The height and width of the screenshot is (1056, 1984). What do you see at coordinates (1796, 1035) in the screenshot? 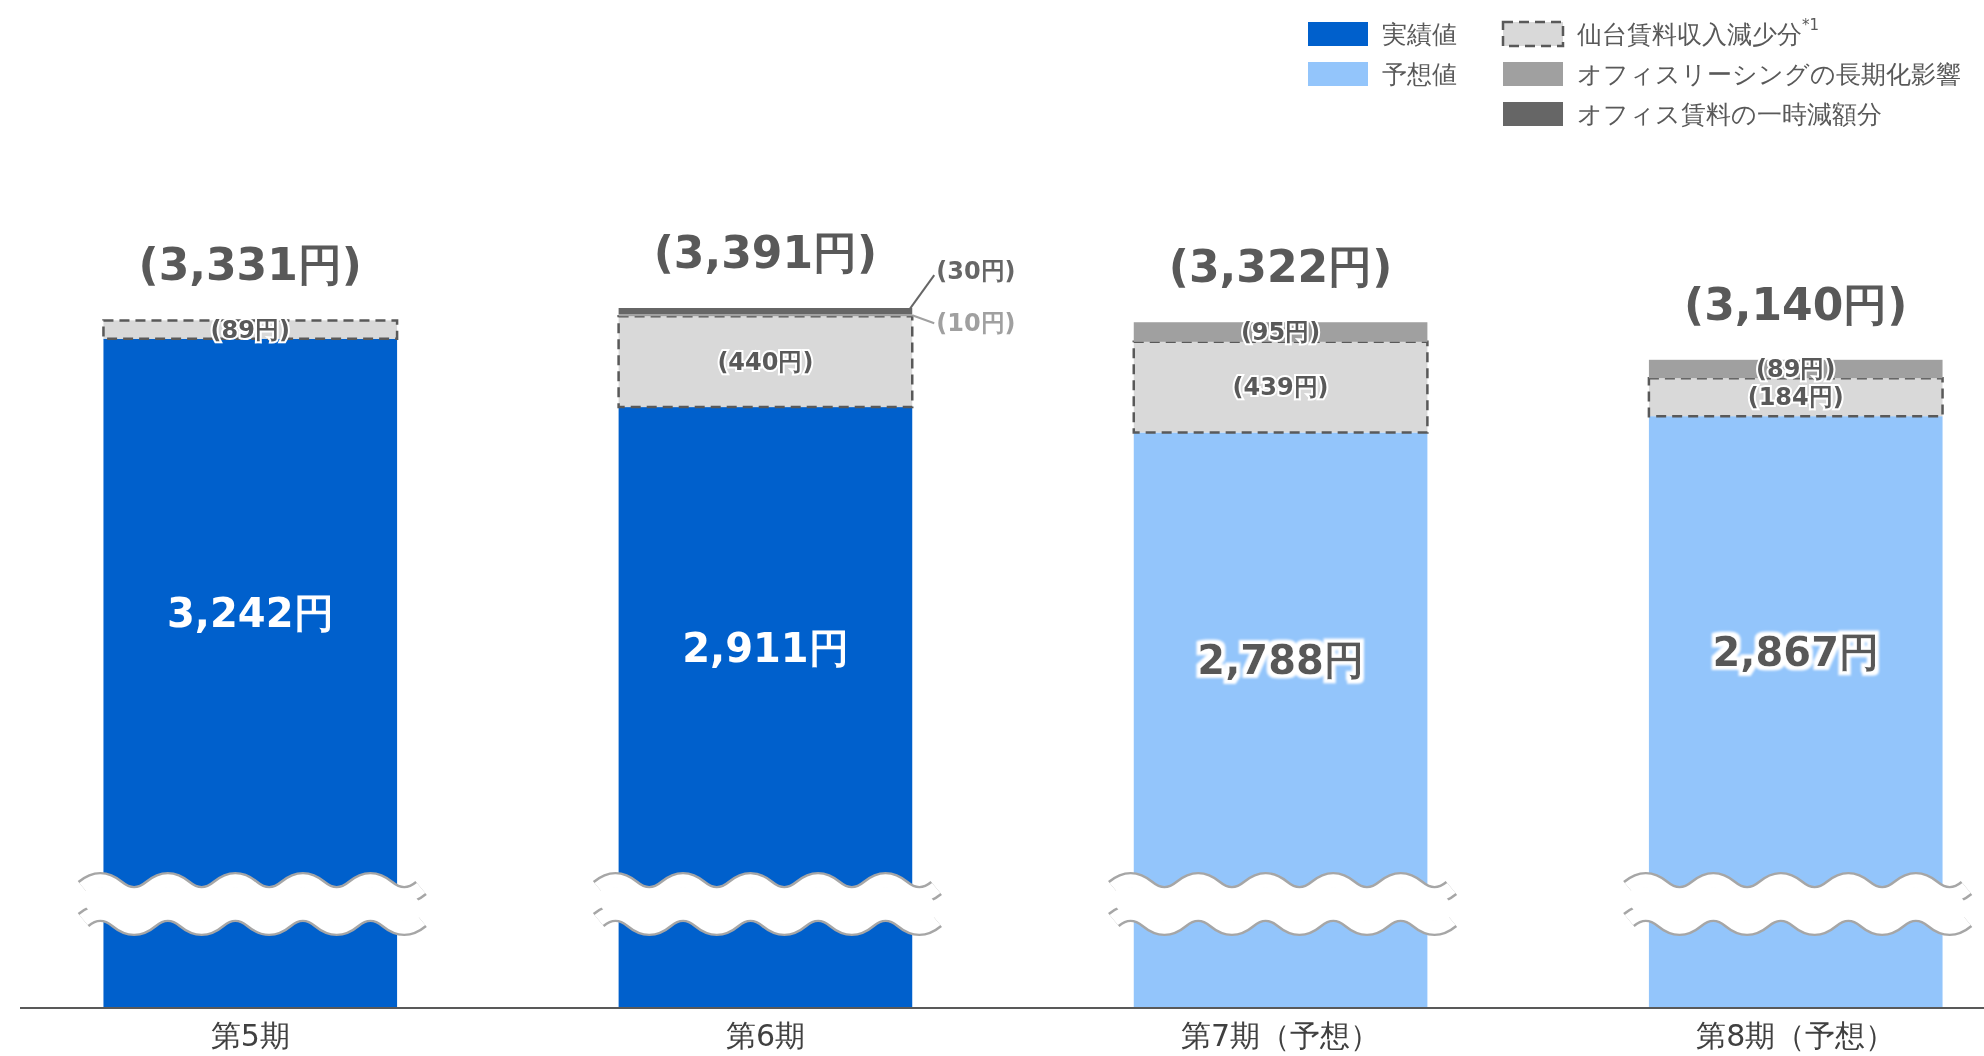
I see `x-tick-label: 第8期（予想）` at bounding box center [1796, 1035].